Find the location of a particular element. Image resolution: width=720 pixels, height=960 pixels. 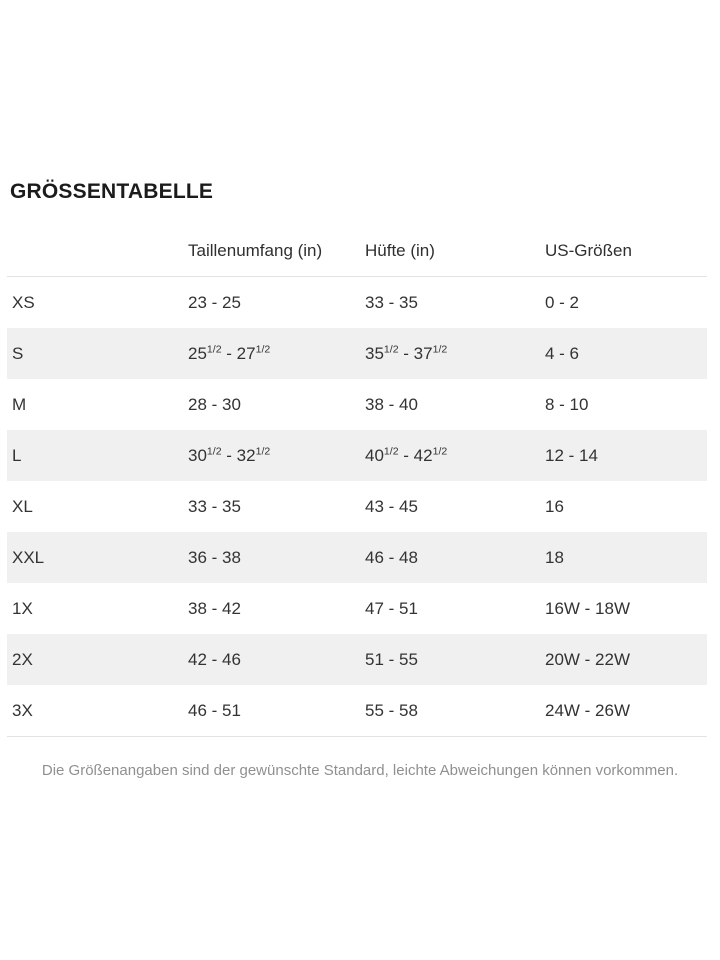

cell-hip: 33 - 35 is located at coordinates (391, 302).